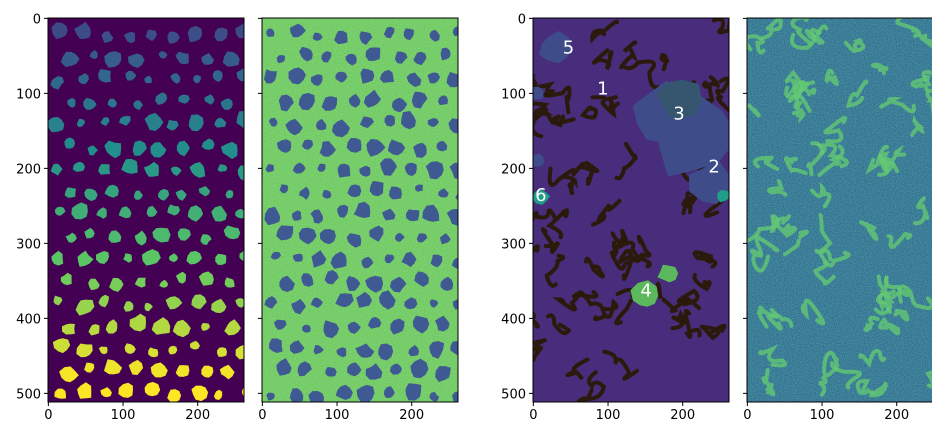 The height and width of the screenshot is (430, 932). What do you see at coordinates (602, 89) in the screenshot?
I see `annotation: 1` at bounding box center [602, 89].